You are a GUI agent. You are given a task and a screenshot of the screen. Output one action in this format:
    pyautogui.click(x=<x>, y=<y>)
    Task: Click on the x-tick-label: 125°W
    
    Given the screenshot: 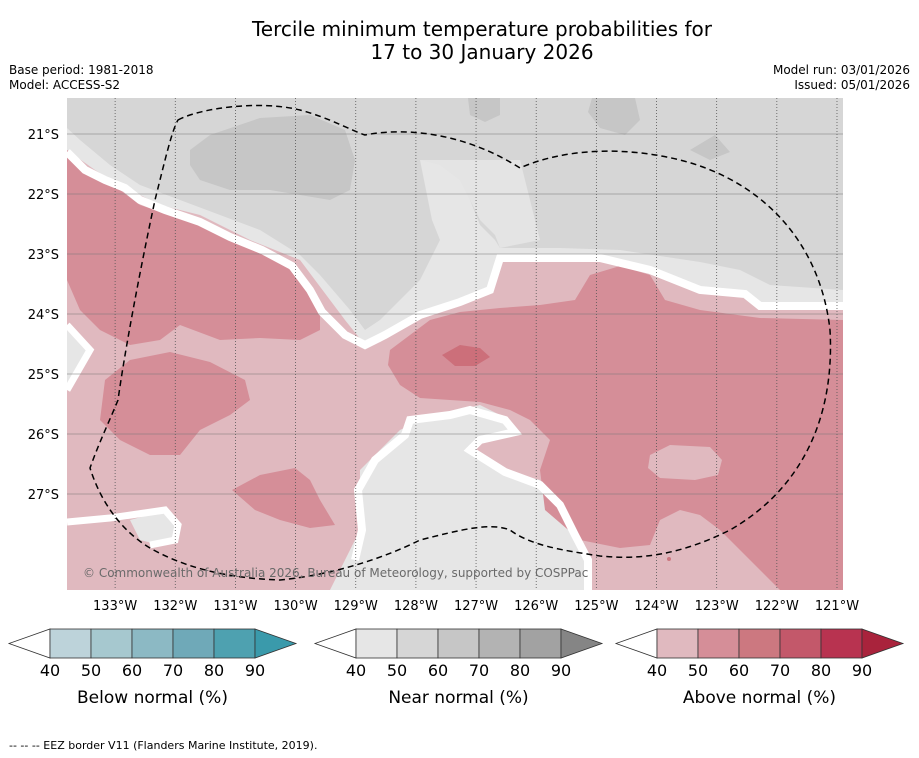 What is the action you would take?
    pyautogui.click(x=596, y=606)
    